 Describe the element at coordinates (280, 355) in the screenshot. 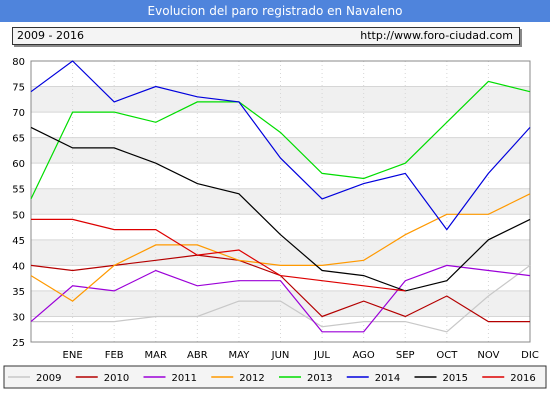

I see `x-tick-label: JUN` at that location.